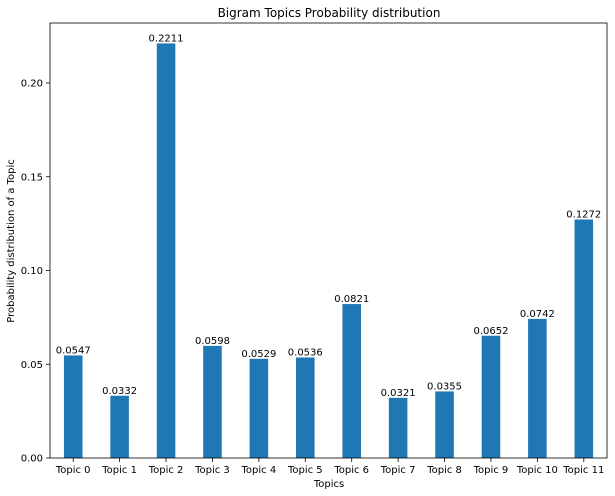 The height and width of the screenshot is (496, 615). I want to click on data-label: 0.0536, so click(305, 353).